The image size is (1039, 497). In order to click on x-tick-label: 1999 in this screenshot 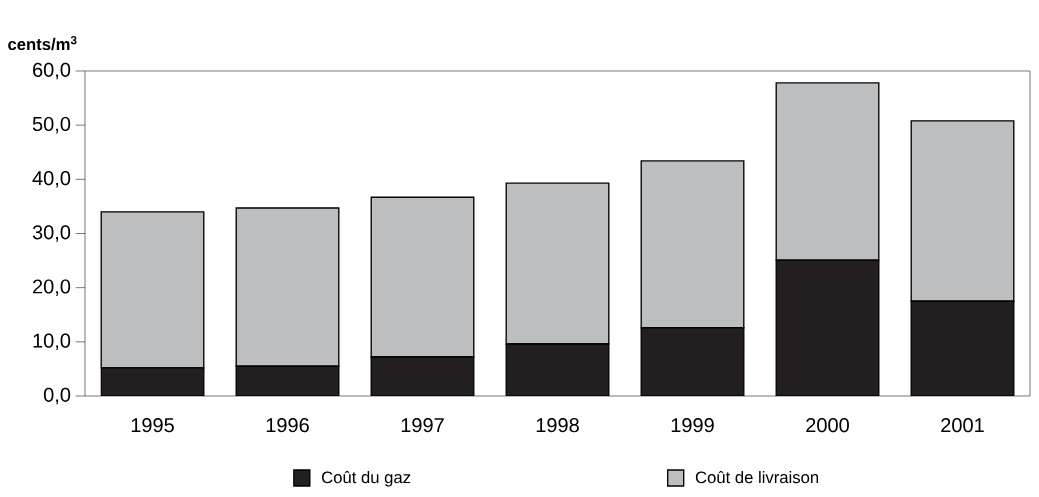, I will do `click(692, 425)`.